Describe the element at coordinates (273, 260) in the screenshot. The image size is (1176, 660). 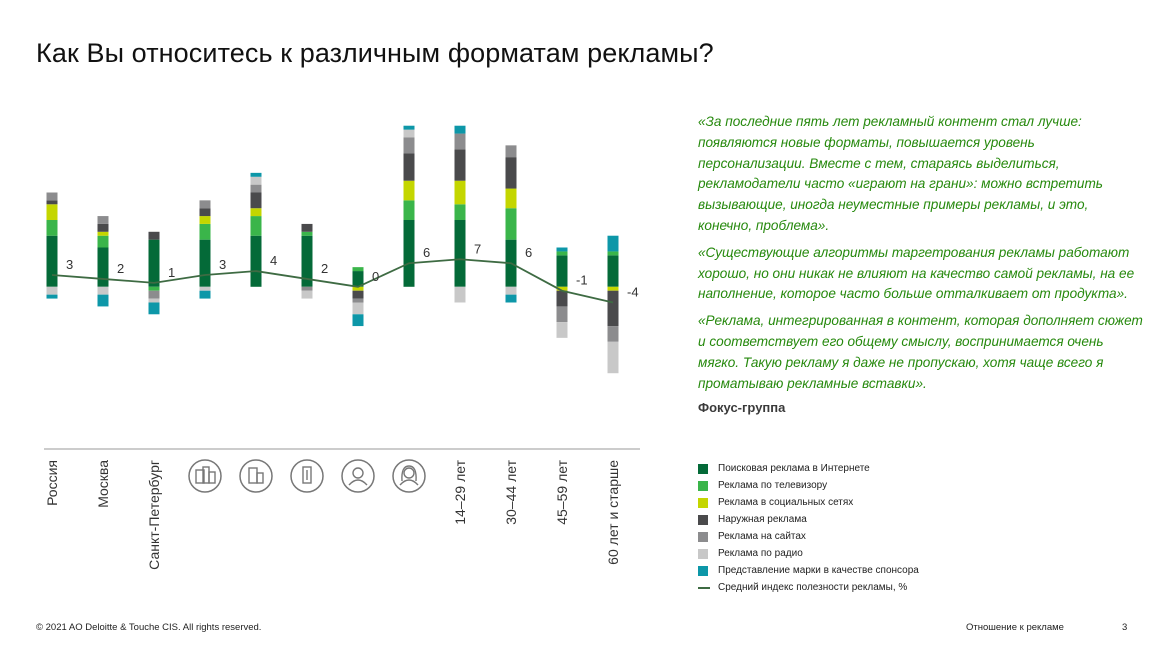
I see `line-value-label-5: 4` at that location.